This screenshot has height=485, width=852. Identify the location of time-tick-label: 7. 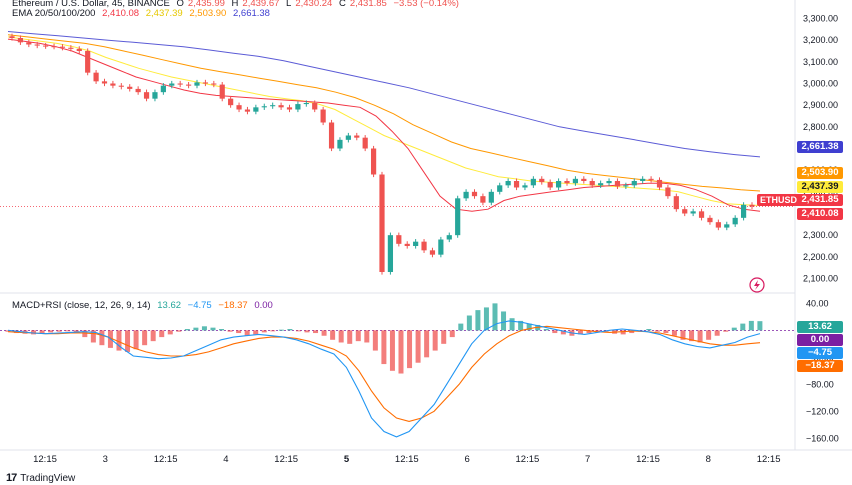
(587, 459).